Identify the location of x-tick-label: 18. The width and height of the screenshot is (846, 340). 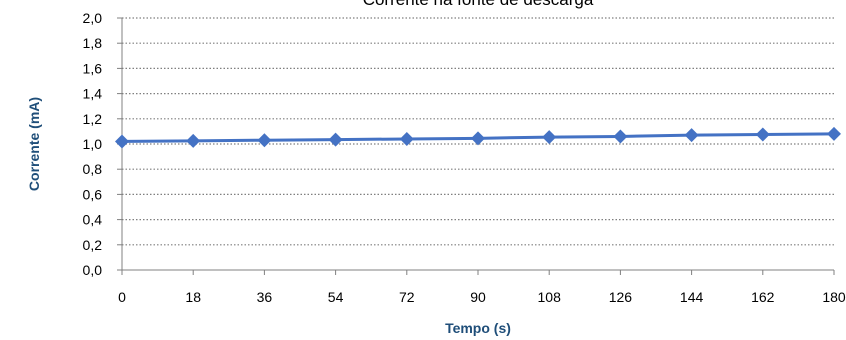
(193, 297).